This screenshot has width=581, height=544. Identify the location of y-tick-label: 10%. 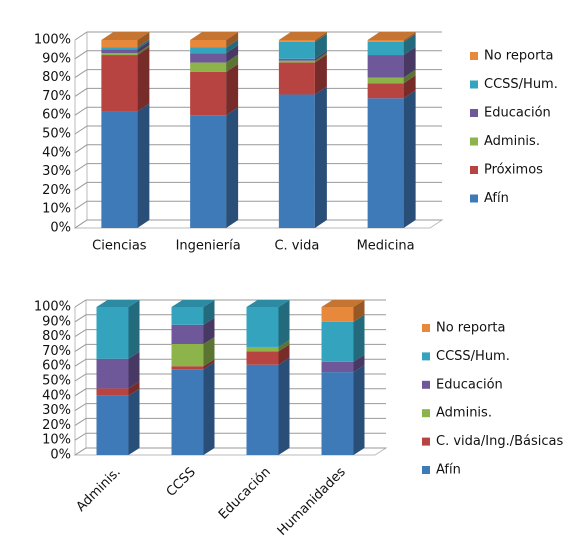
(56, 209).